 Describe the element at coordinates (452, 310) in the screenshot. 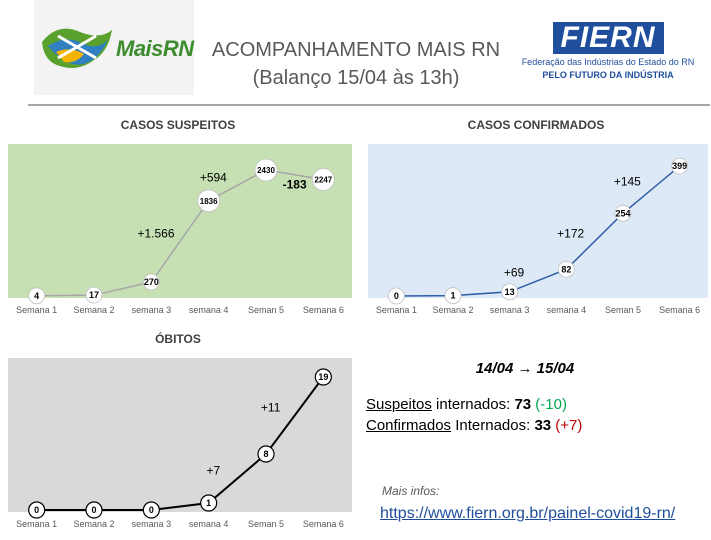

I see `x-tick-label: Semana 2` at that location.